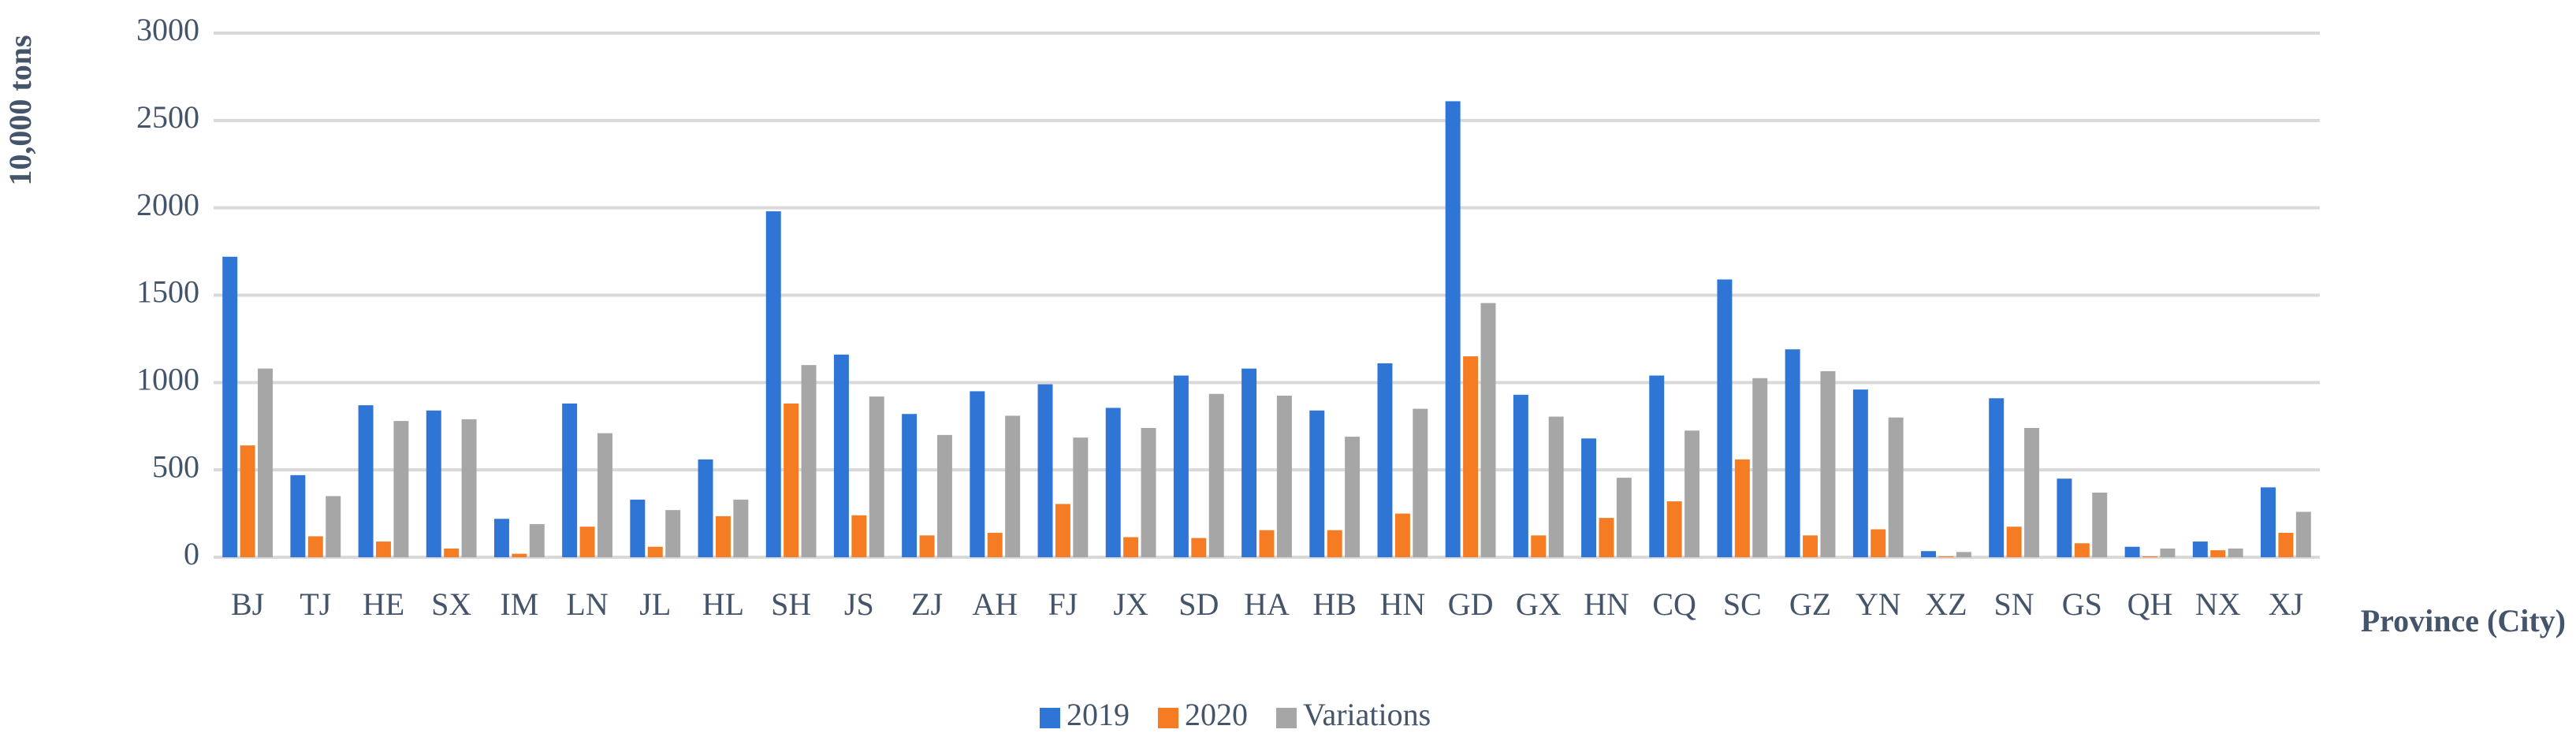 Image resolution: width=2576 pixels, height=748 pixels. I want to click on x-tick-label: HL, so click(723, 604).